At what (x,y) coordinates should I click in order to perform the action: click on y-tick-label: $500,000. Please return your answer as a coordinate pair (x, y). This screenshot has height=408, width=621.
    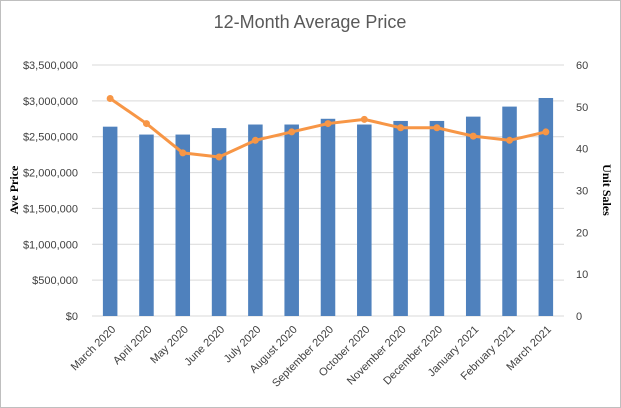
    Looking at the image, I should click on (55, 281).